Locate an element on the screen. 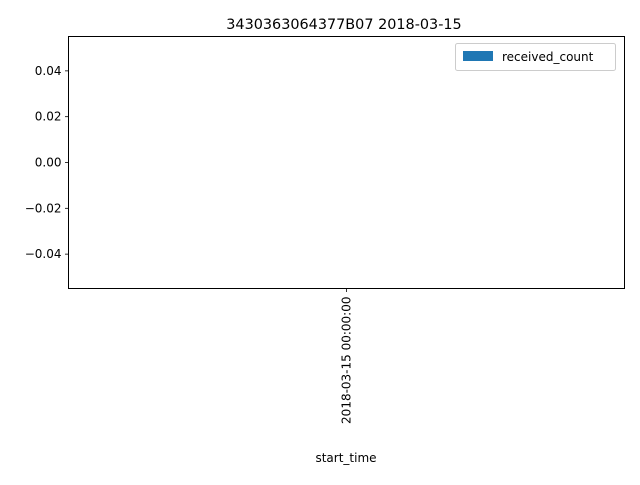 This screenshot has height=485, width=640. y-tick-label: −0.02 is located at coordinates (43, 208).